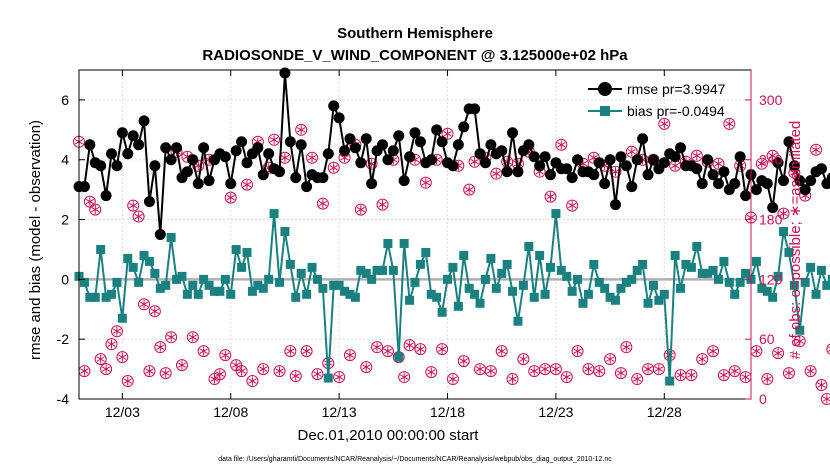  I want to click on legend-rmse-label: rmse pr=3.9947, so click(676, 89).